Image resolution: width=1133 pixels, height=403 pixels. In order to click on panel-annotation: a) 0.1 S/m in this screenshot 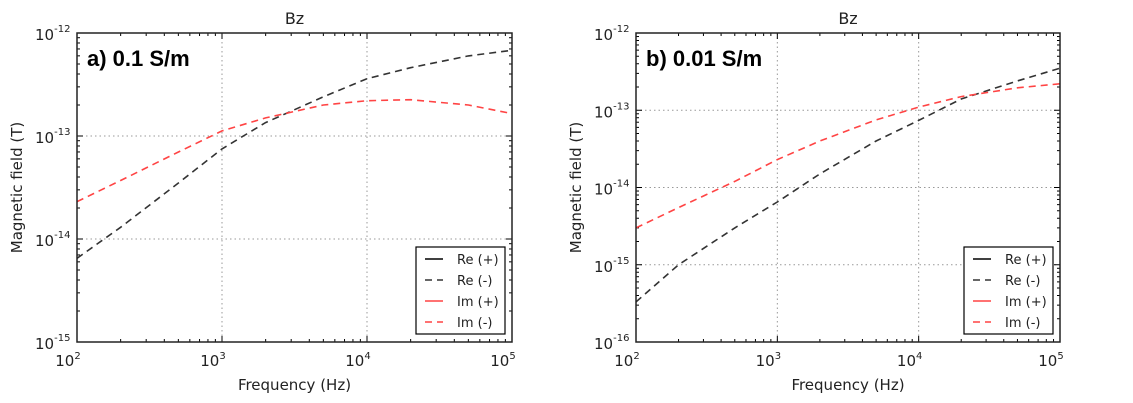, I will do `click(138, 58)`.